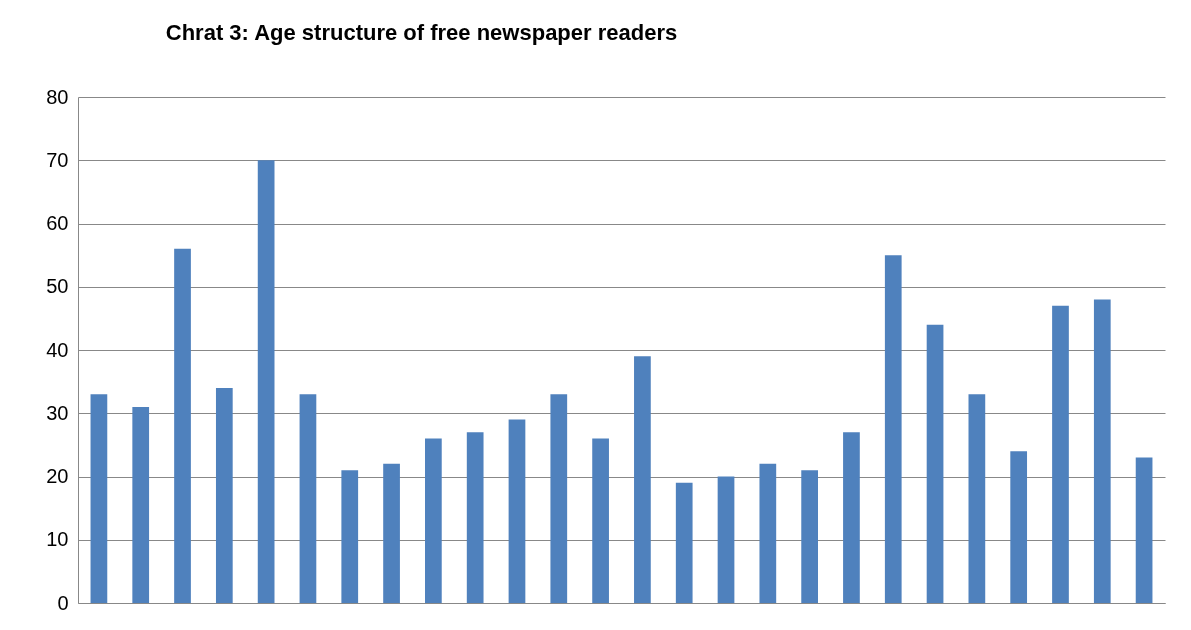 Image resolution: width=1191 pixels, height=630 pixels. Describe the element at coordinates (63, 602) in the screenshot. I see `y-tick-label: 0` at that location.